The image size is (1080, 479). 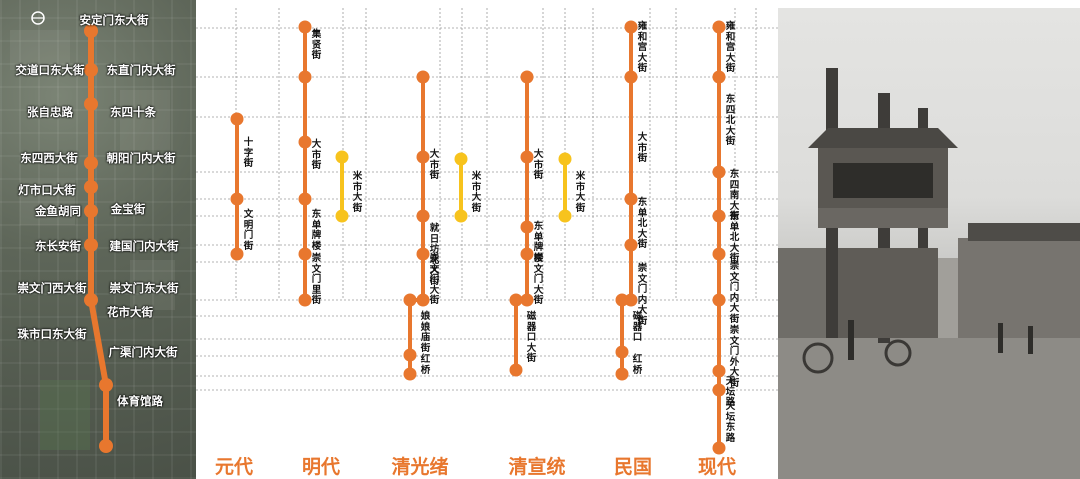 What do you see at coordinates (734, 357) in the screenshot?
I see `street-label: 崇文门外大街` at bounding box center [734, 357].